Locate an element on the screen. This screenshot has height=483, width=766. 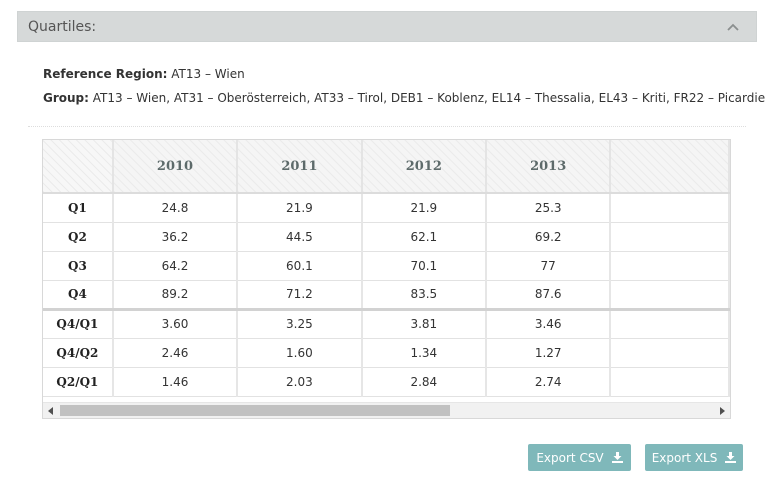
row-label: Q4/Q2 is located at coordinates (78, 353).